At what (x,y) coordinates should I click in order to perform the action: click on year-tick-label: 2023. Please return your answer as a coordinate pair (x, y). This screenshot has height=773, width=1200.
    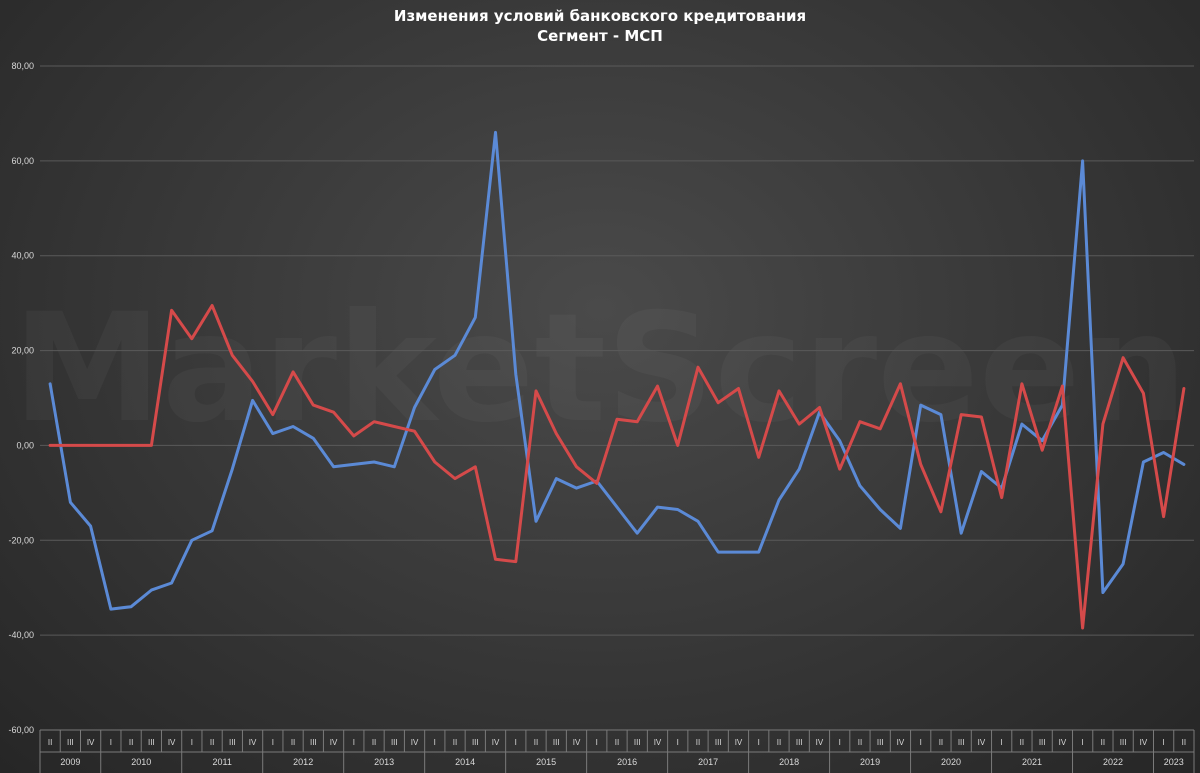
    Looking at the image, I should click on (1174, 762).